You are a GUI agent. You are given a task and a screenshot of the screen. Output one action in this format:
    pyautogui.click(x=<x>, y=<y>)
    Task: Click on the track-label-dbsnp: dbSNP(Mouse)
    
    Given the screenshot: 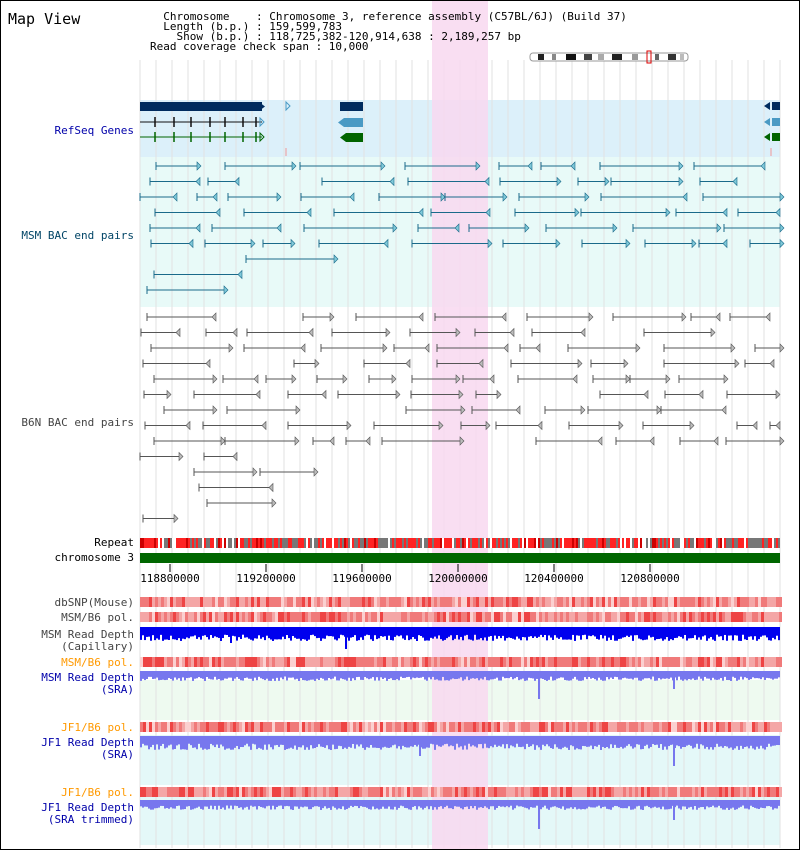 What is the action you would take?
    pyautogui.click(x=94, y=602)
    